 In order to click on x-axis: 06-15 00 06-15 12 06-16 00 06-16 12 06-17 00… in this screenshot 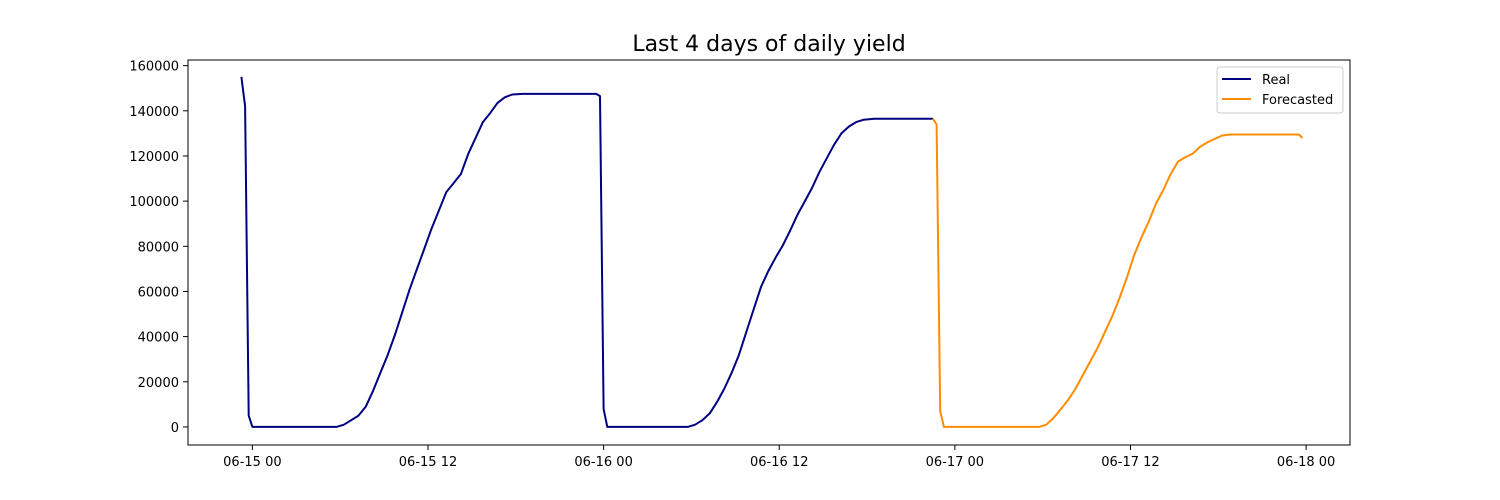, I will do `click(779, 457)`.